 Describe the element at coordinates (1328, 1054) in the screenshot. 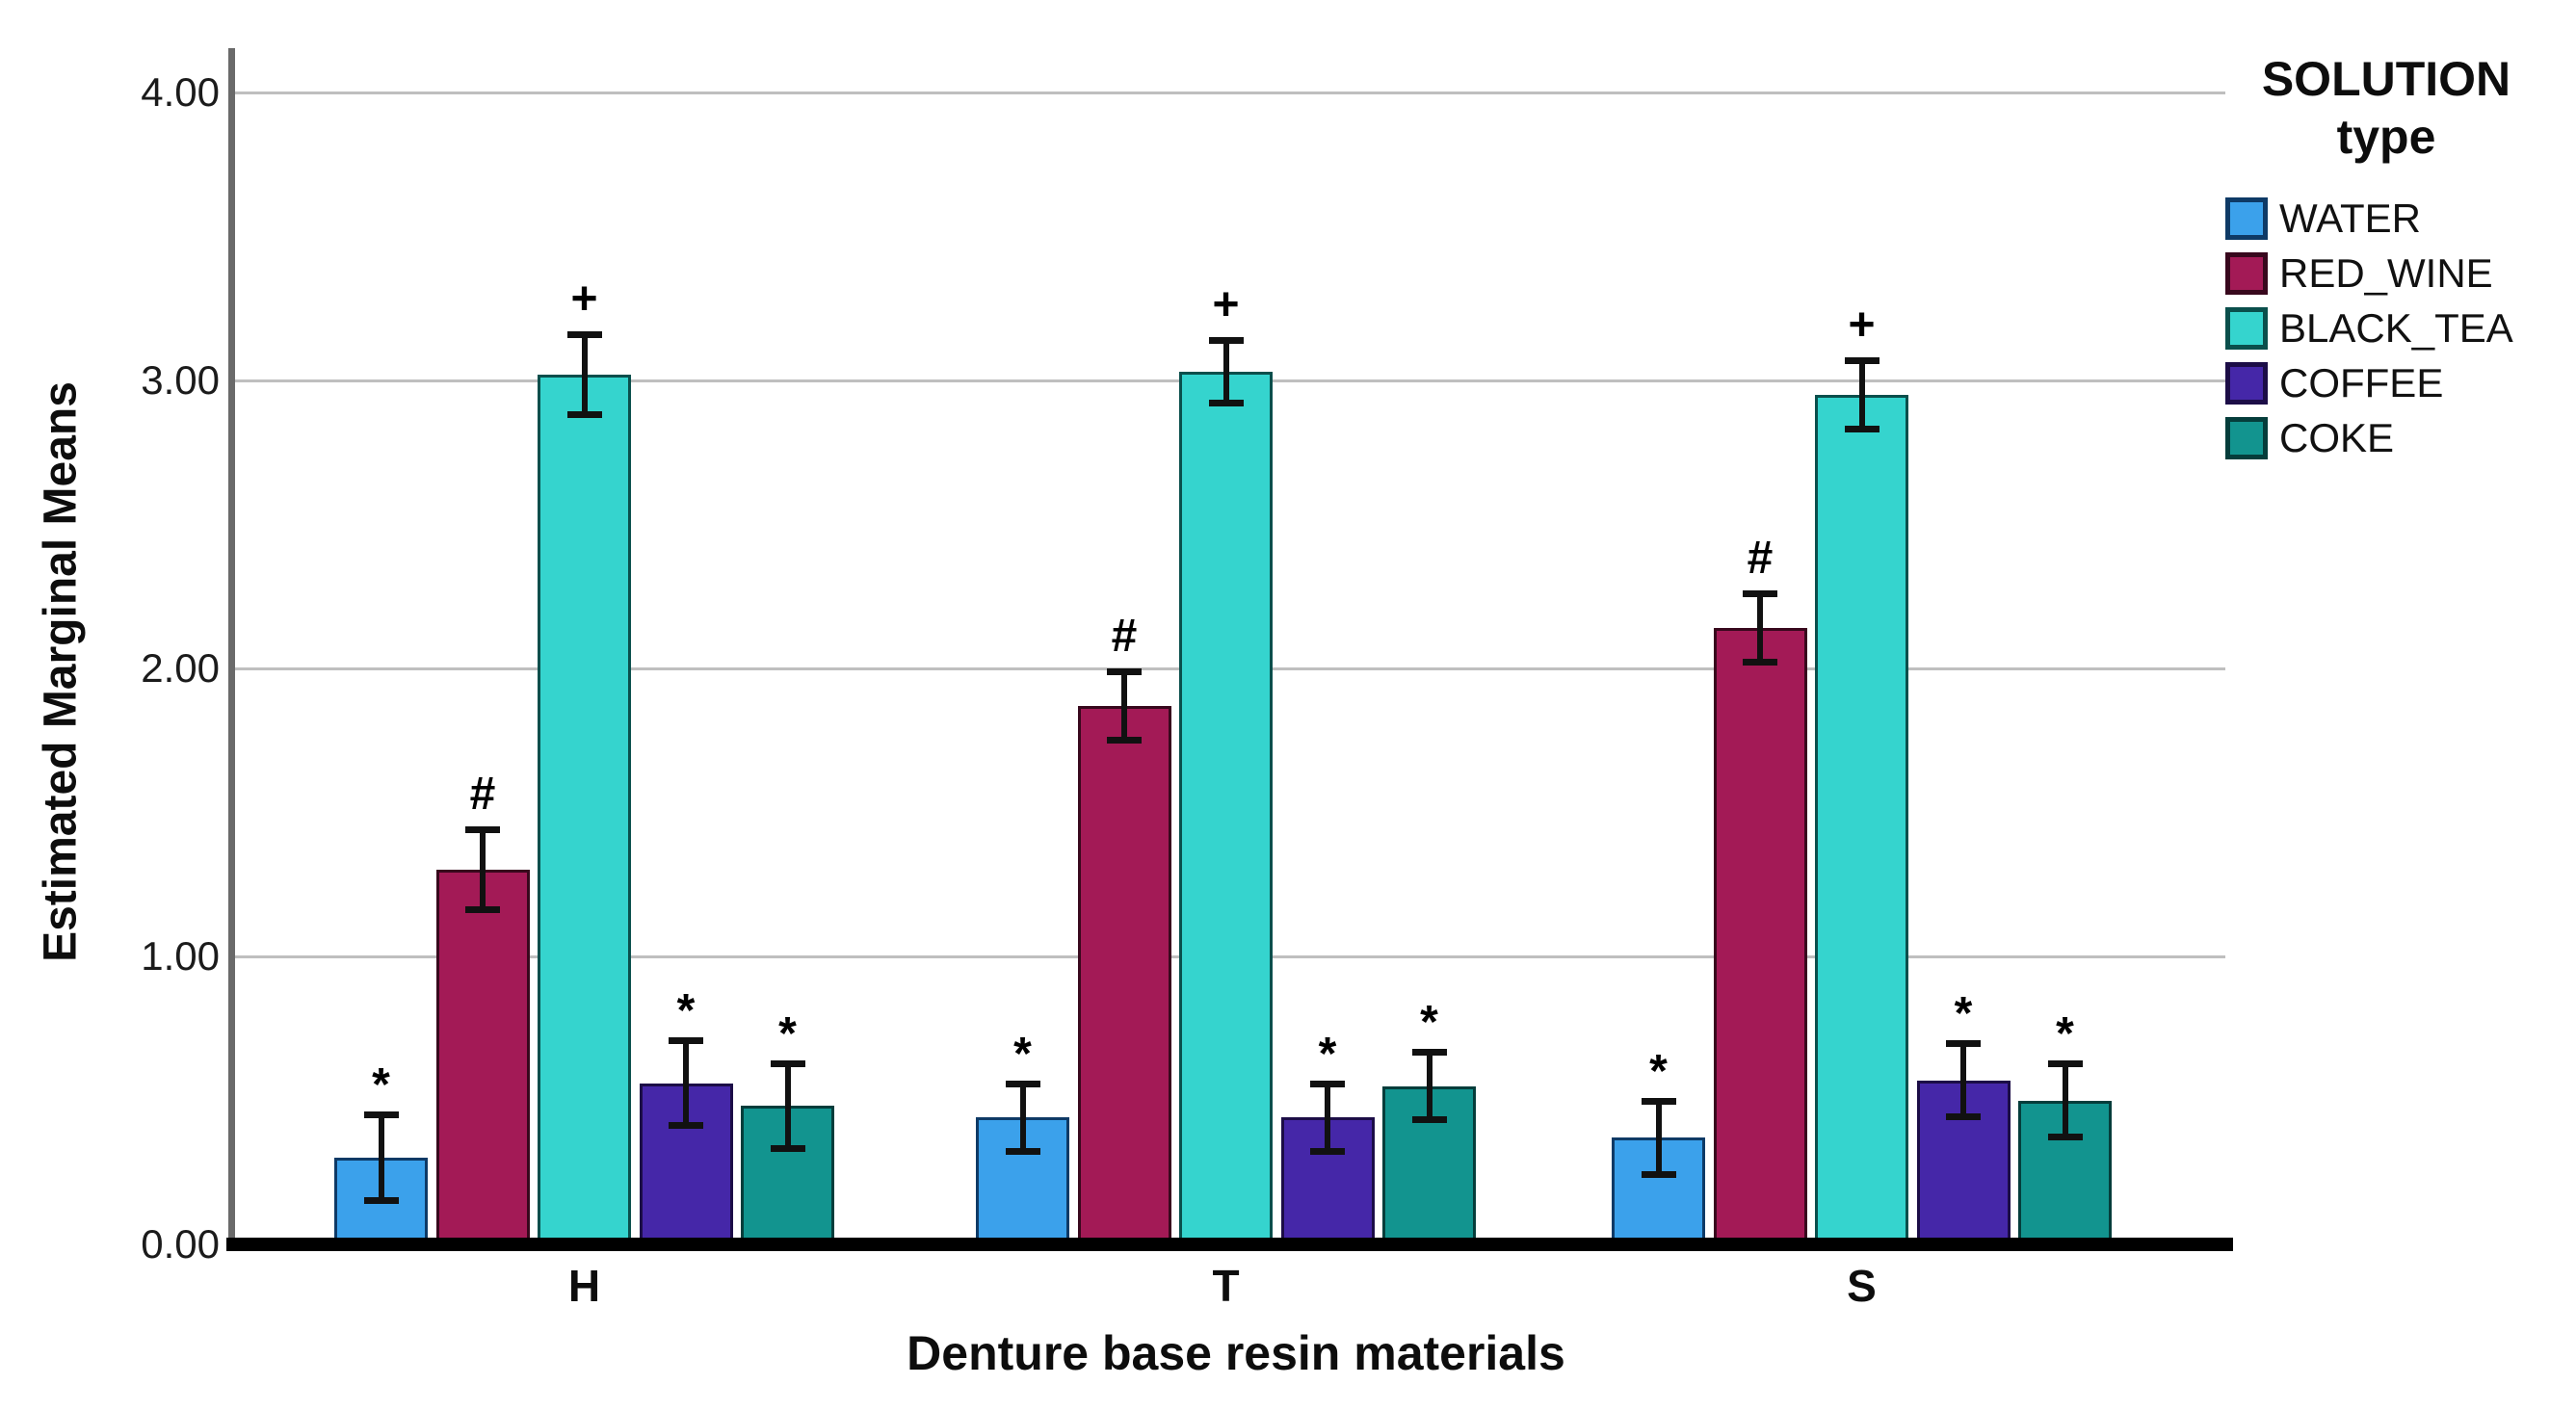

I see `sig-marker-COFFEE-T: *` at that location.